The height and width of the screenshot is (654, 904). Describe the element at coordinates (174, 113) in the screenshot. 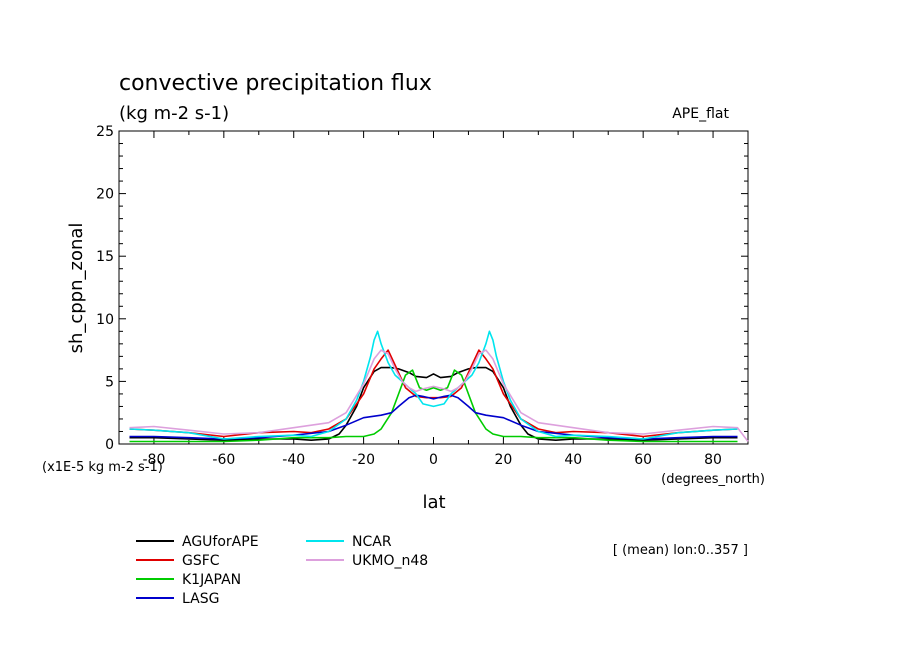

I see `chart-subtitle: (kg m-2 s-1)` at that location.